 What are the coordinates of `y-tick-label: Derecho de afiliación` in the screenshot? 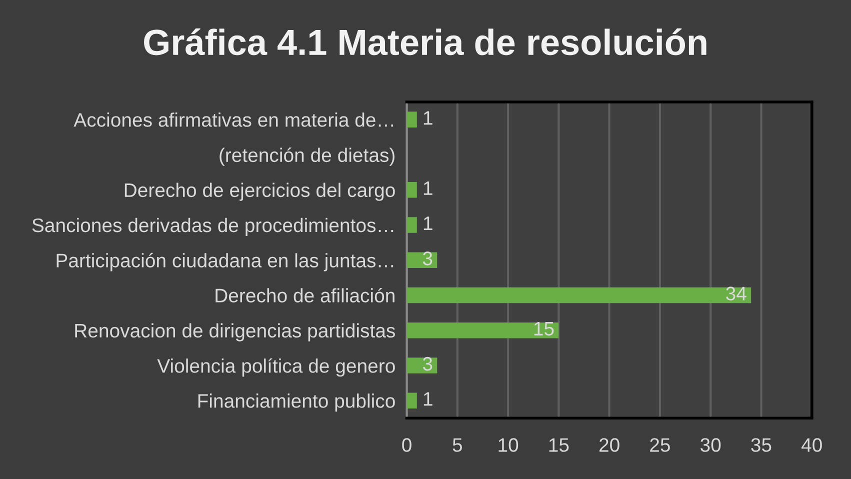 It's located at (305, 295).